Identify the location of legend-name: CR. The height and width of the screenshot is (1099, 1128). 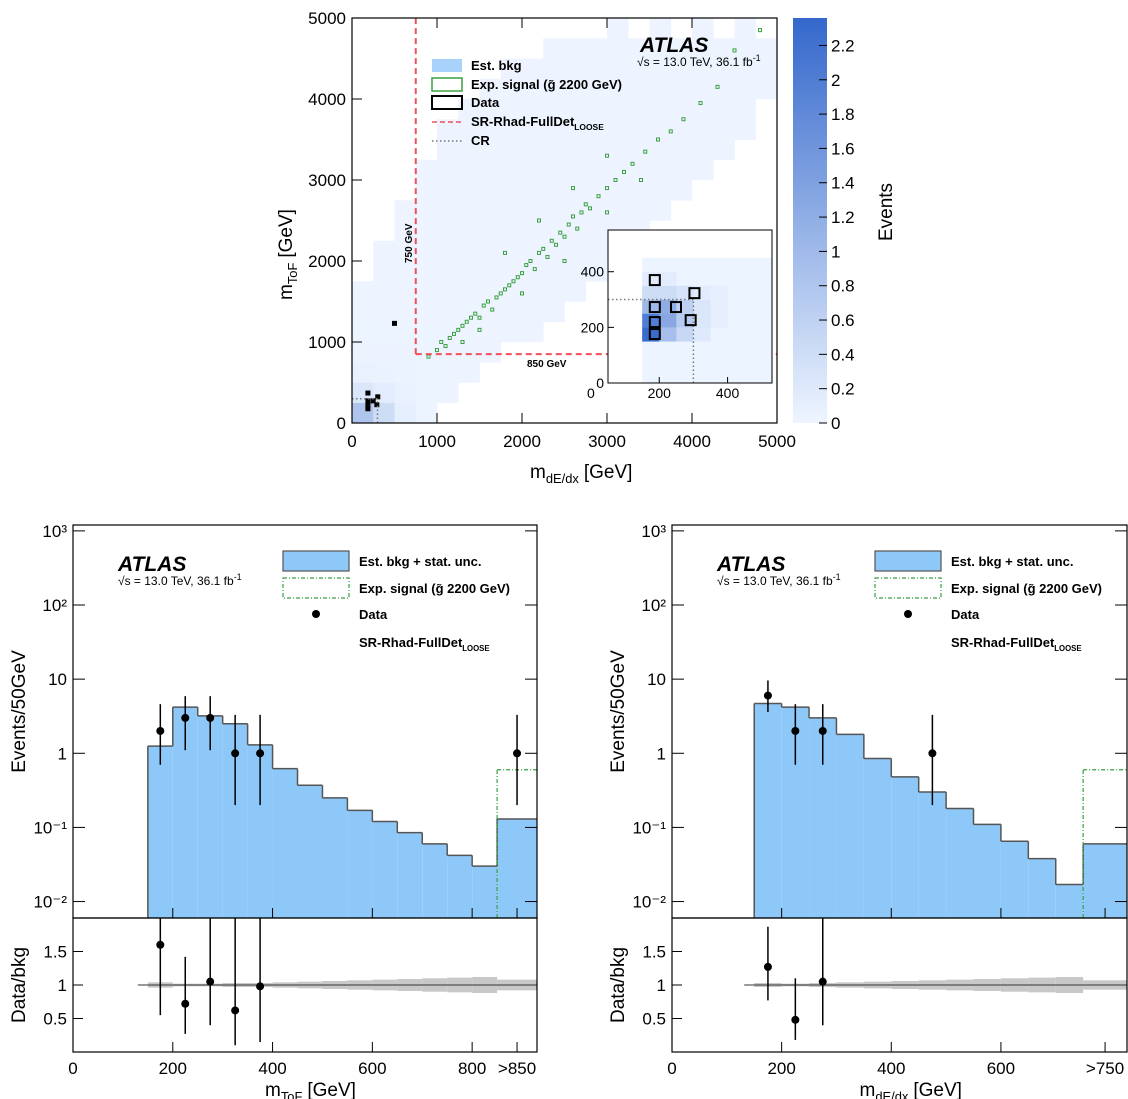
(480, 140).